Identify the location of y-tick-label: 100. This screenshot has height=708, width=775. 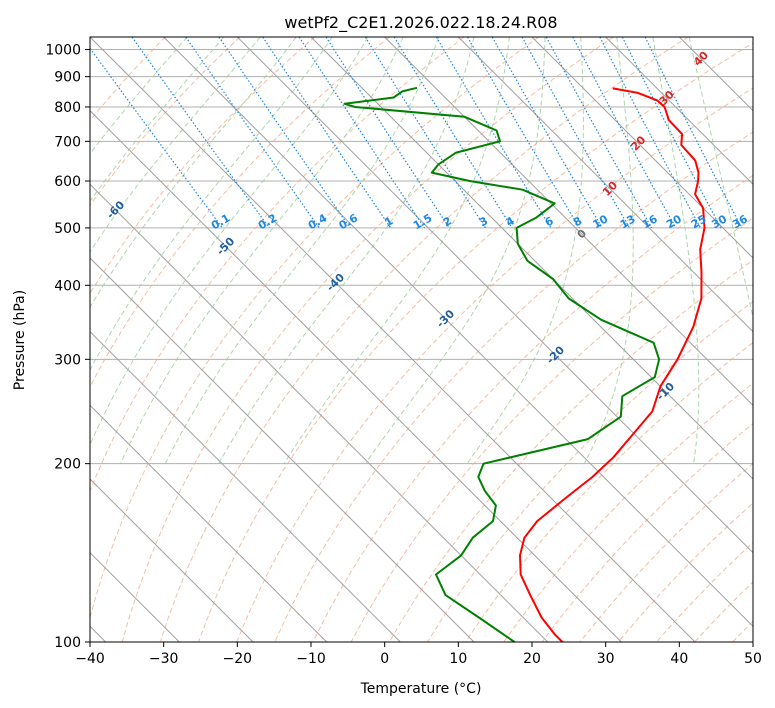
(67, 643).